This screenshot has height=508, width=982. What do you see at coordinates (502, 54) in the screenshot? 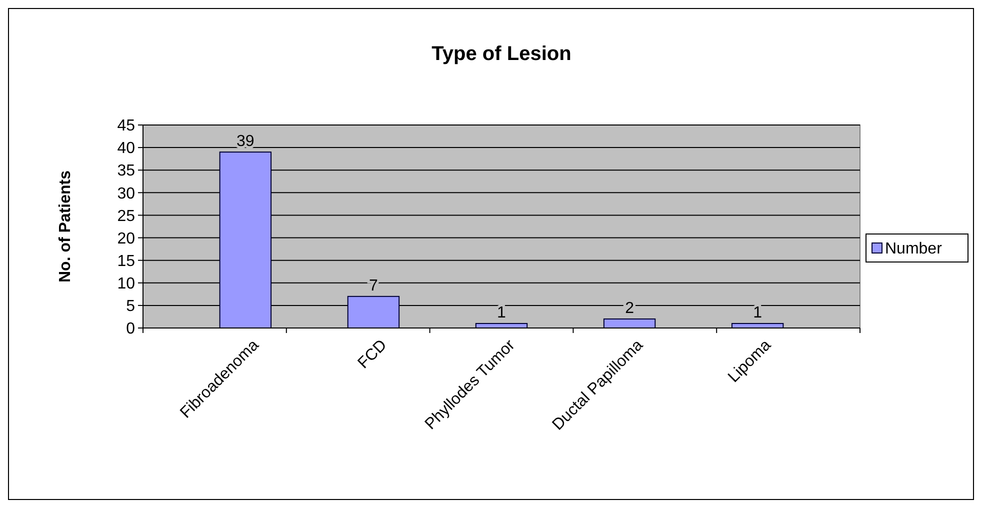
I see `chart-title: Type of Lesion` at bounding box center [502, 54].